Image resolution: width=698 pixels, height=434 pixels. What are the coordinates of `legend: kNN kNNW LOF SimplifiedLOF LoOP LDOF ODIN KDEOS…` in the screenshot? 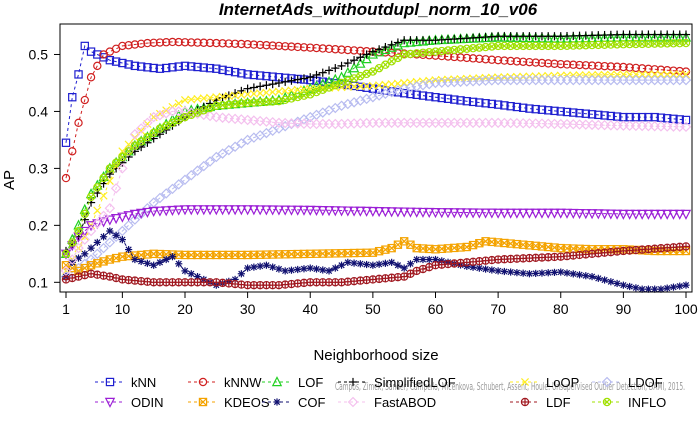 It's located at (380, 392).